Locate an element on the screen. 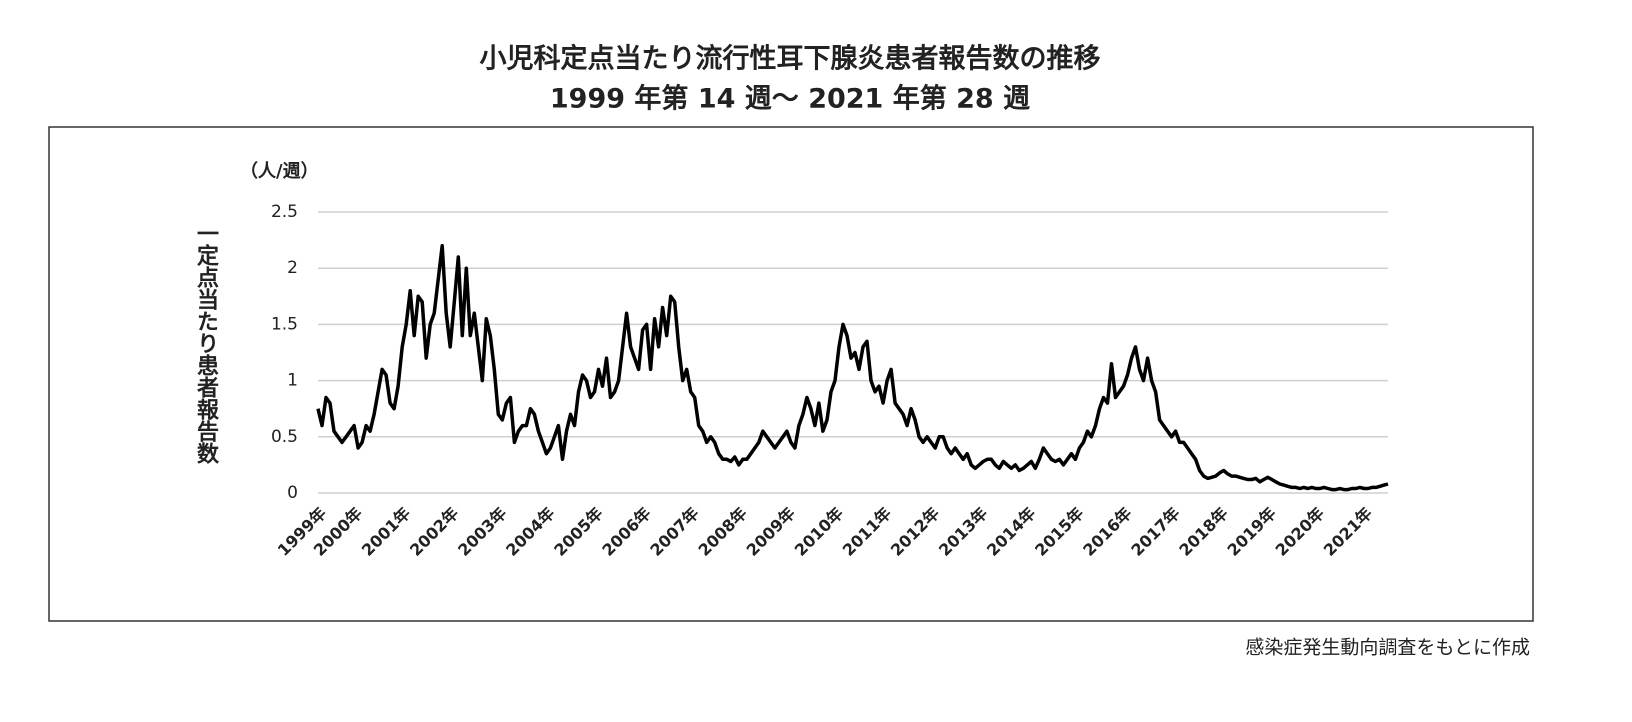  y-tick-label: 2.5 is located at coordinates (284, 212).